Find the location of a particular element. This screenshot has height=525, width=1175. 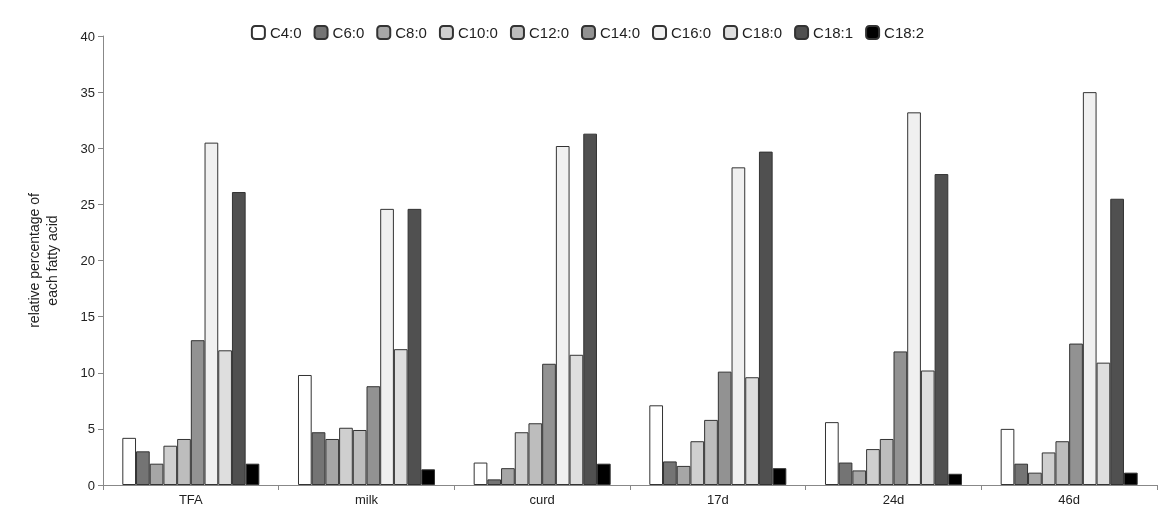

x-tick-label: 24d is located at coordinates (893, 499).